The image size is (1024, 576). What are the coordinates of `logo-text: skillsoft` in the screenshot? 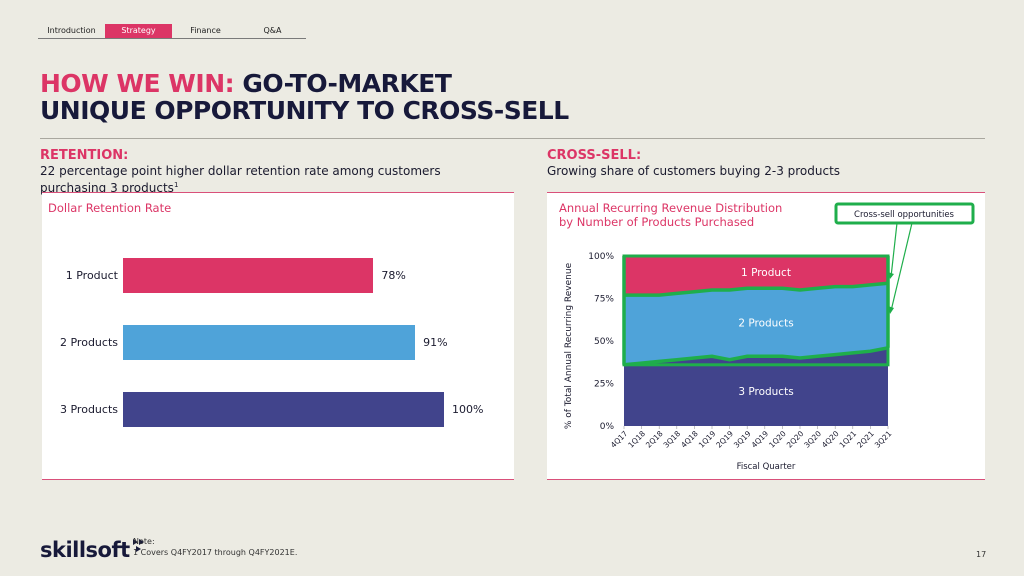 It's located at (85, 550).